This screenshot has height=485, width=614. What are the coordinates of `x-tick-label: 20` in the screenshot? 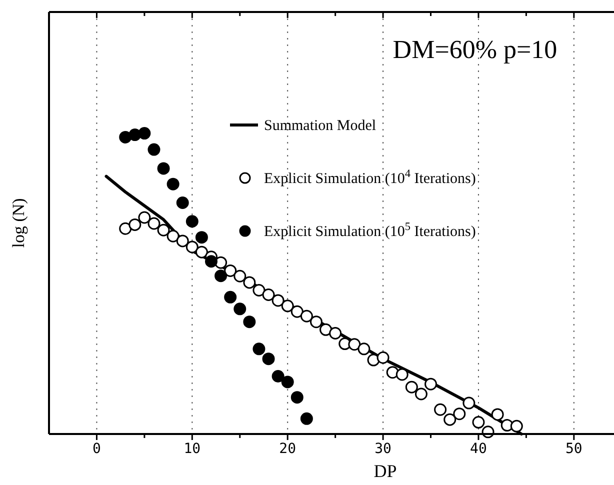 It's located at (287, 449).